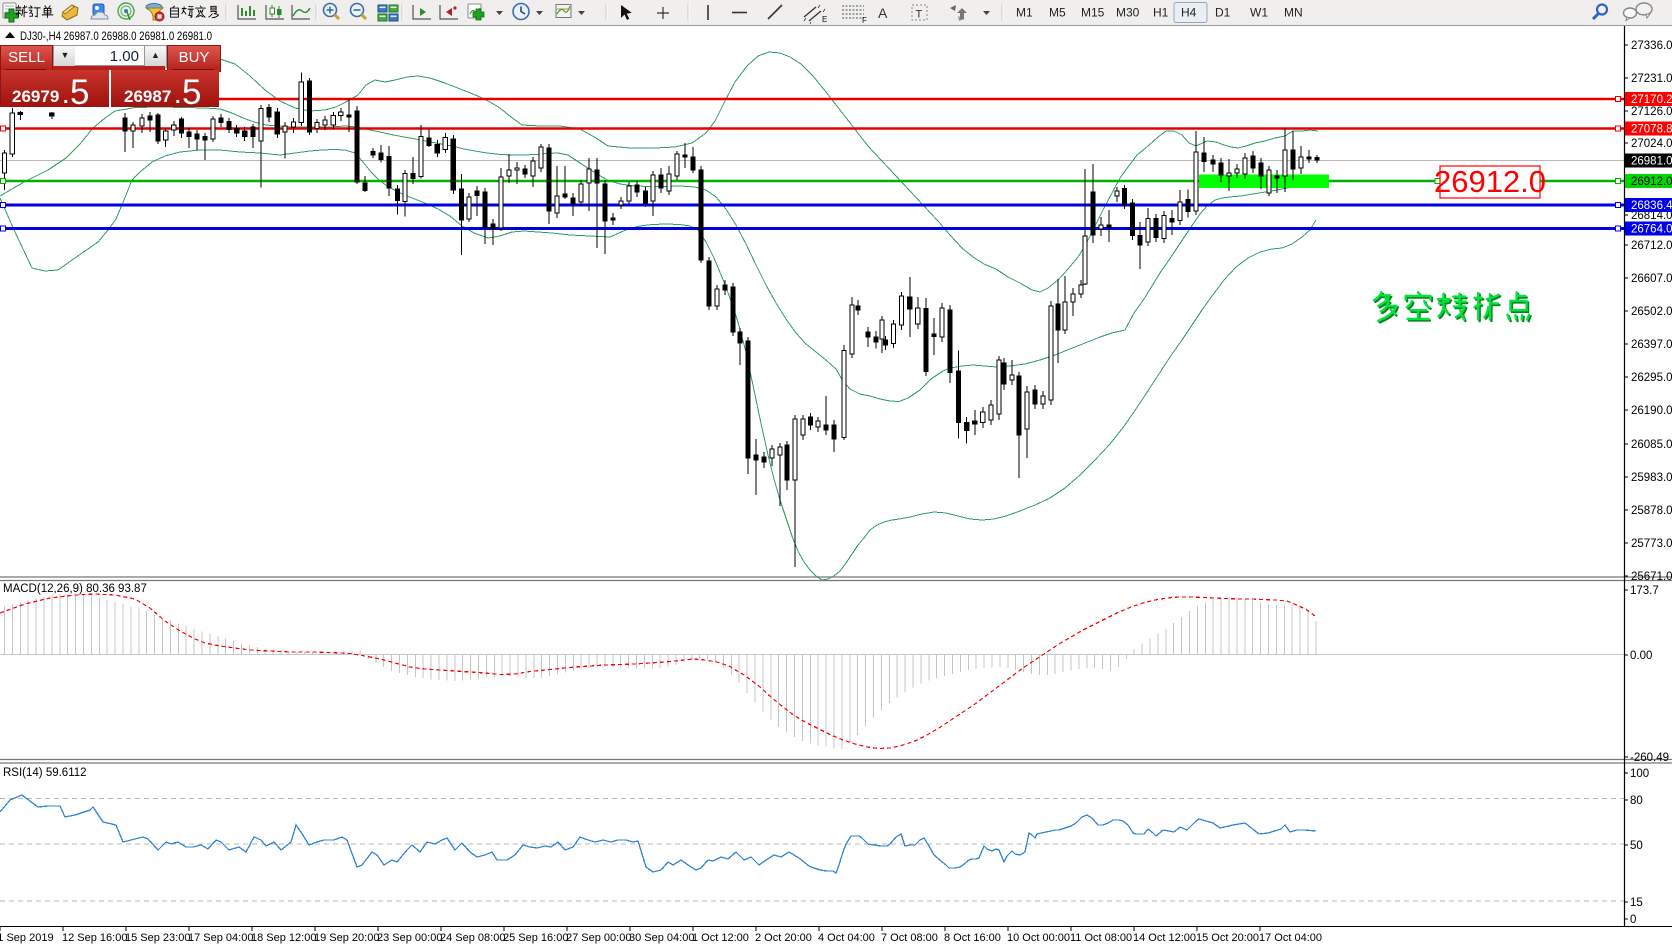 The height and width of the screenshot is (948, 1672). I want to click on svg-text: M5, so click(1057, 13).